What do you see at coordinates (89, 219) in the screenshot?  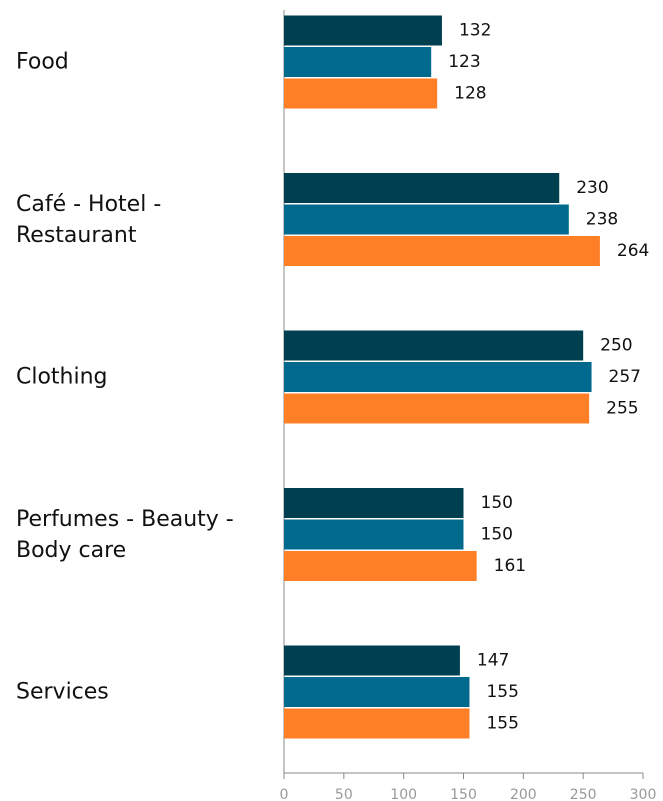 I see `category-label: Café - Hotel - Restaurant` at bounding box center [89, 219].